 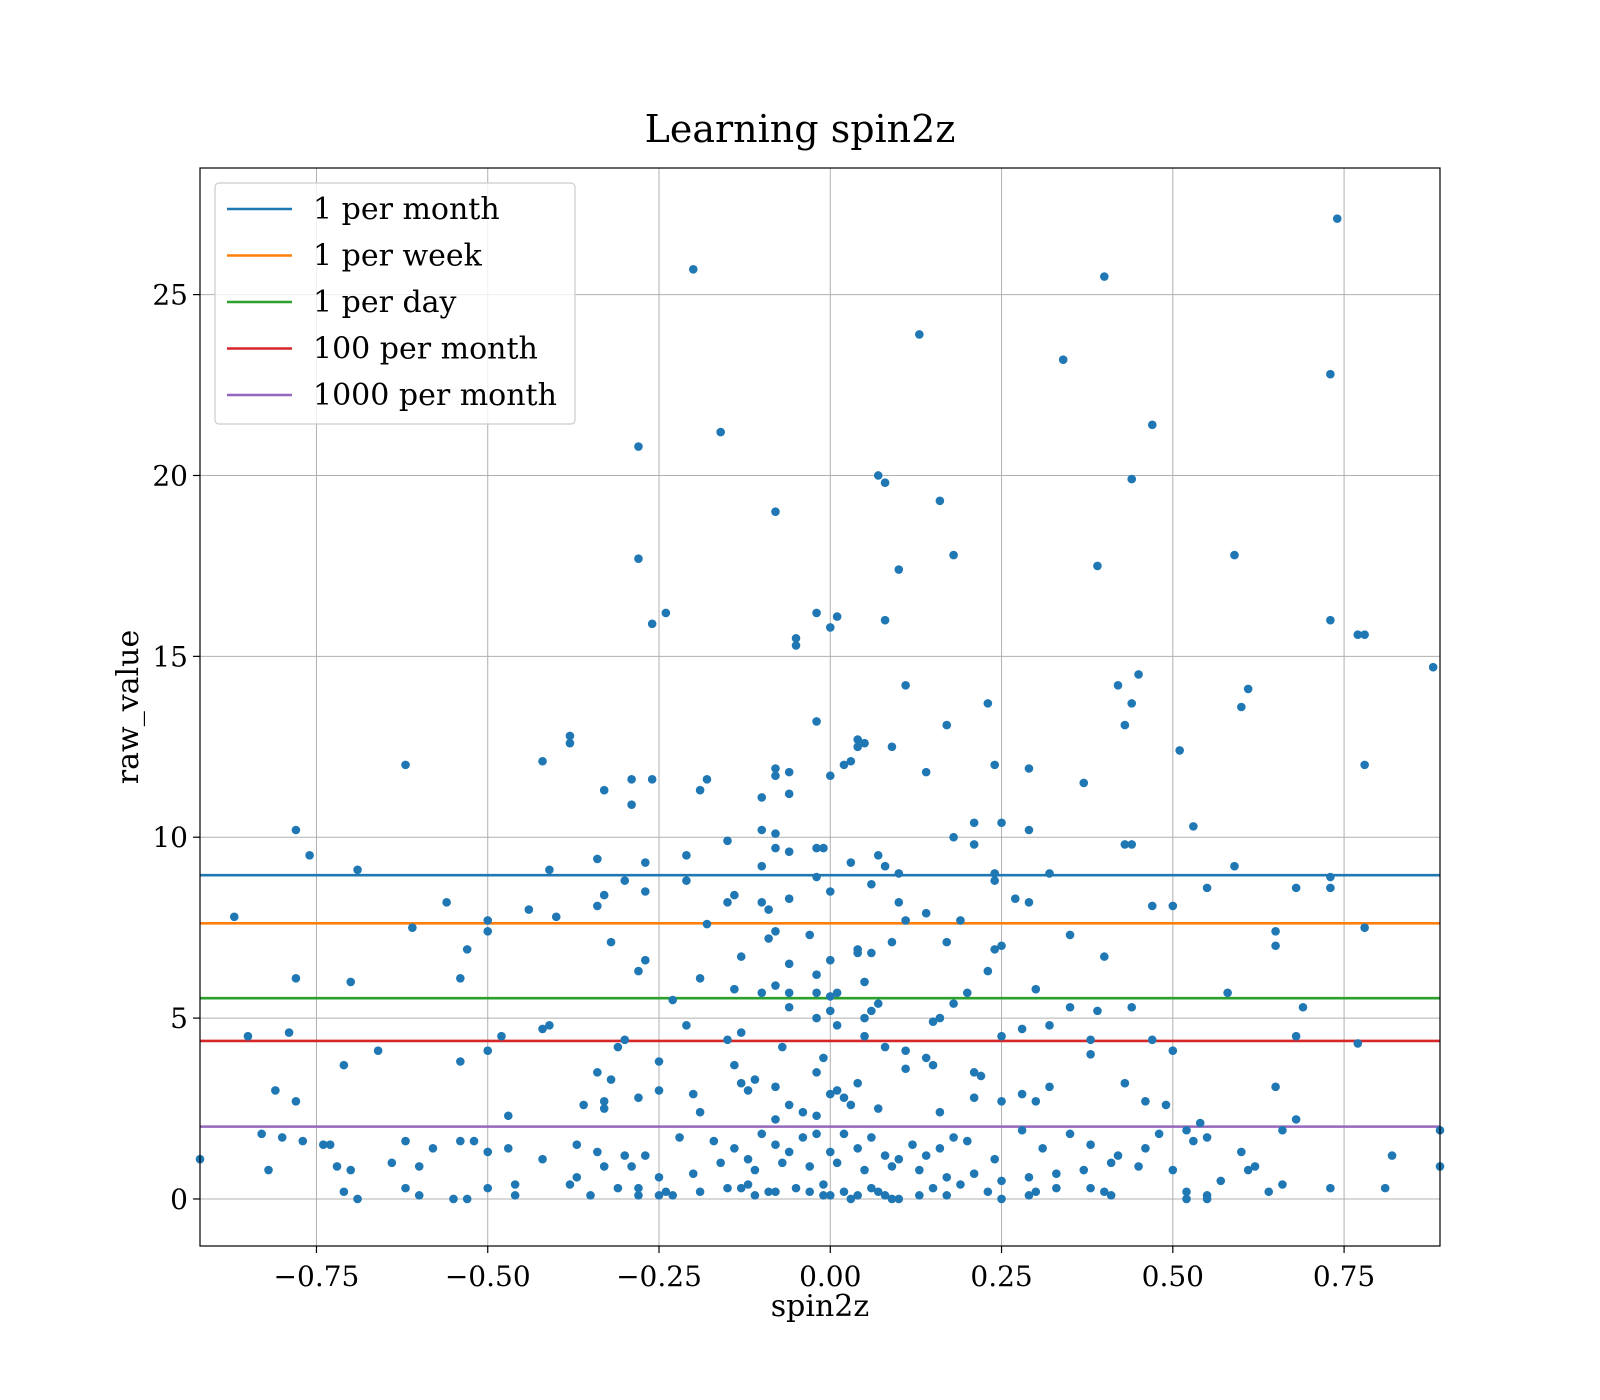 I want to click on x-tick-label: −0.75, so click(x=317, y=1276).